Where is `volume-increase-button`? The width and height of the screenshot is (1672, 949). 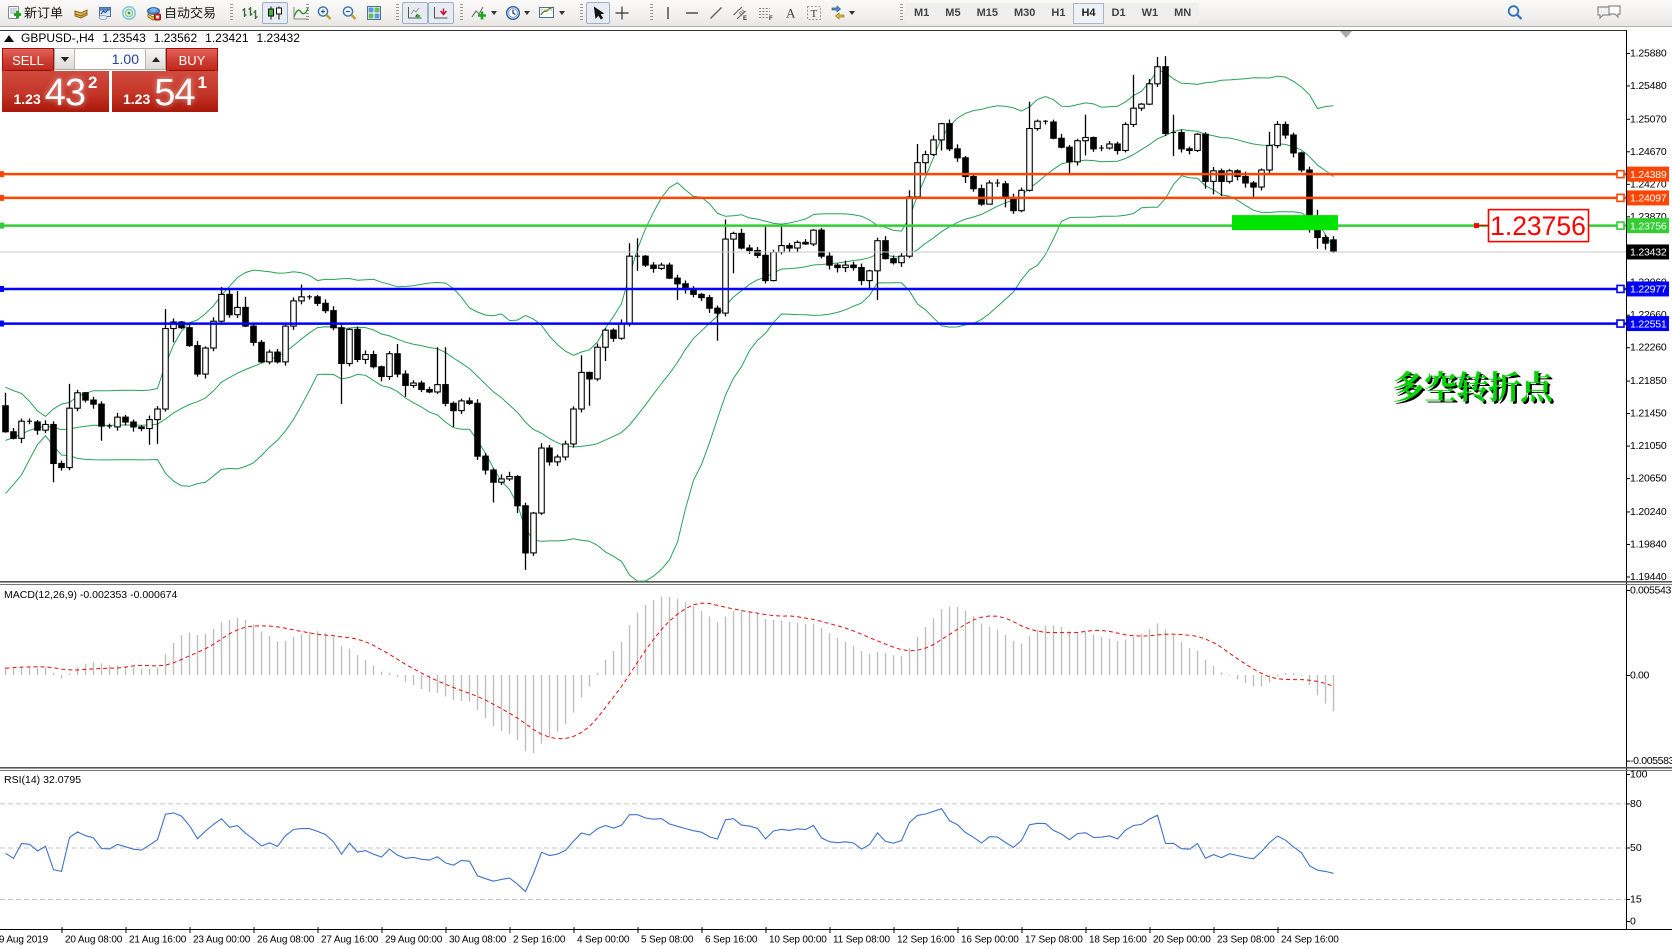
volume-increase-button is located at coordinates (155, 59).